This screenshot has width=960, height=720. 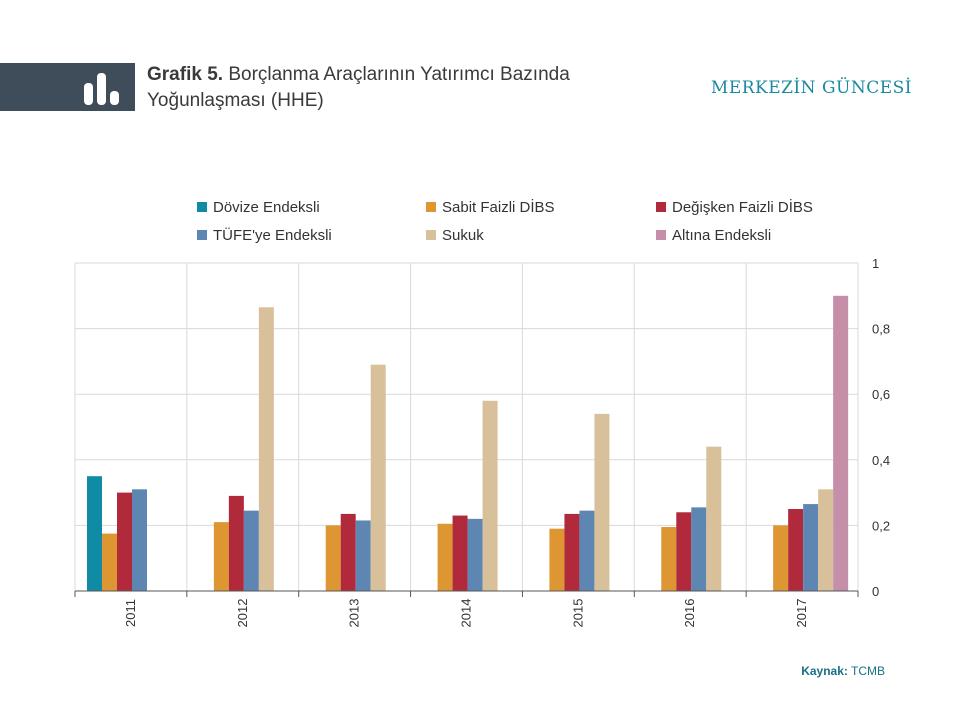 I want to click on legend-label: Sukuk, so click(x=463, y=235).